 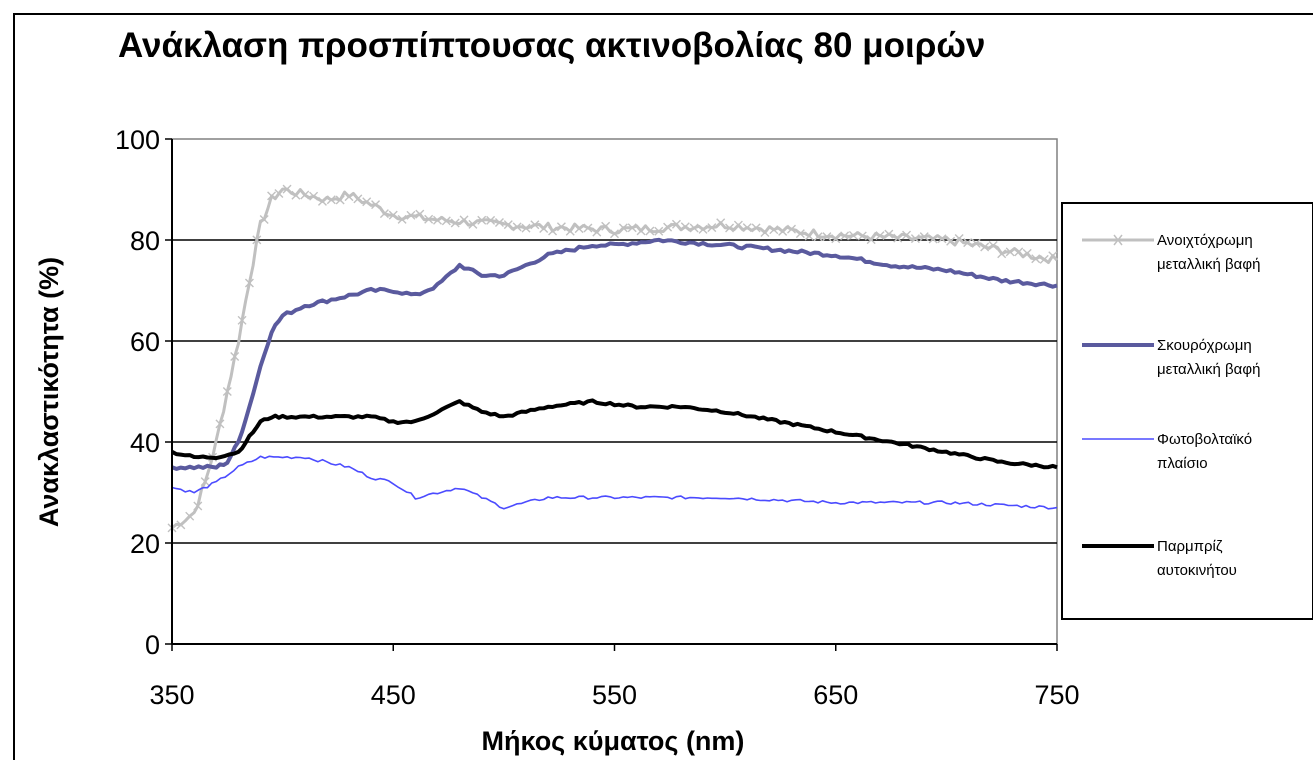 I want to click on legend-item: Φωτοβολταϊκό πλαίσιο, so click(x=1167, y=451).